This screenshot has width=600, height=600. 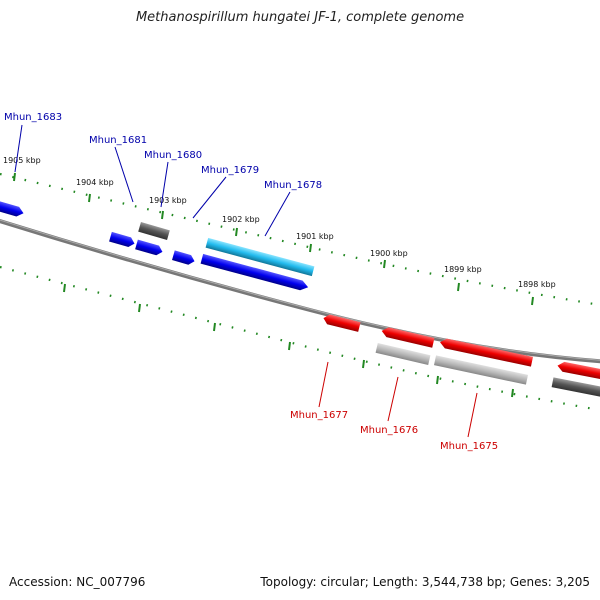 I want to click on tick-label-1903: 1903 kbp, so click(x=168, y=200).